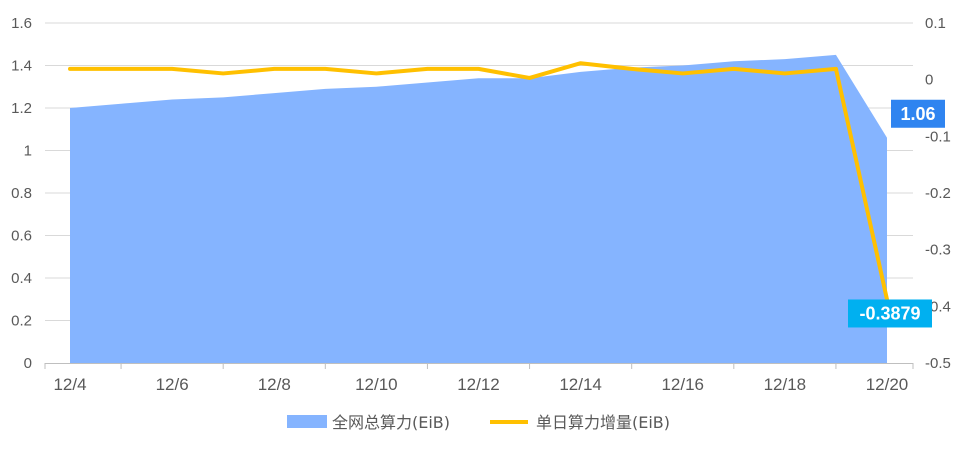 Image resolution: width=963 pixels, height=450 pixels. What do you see at coordinates (896, 213) in the screenshot?
I see `data-callouts: 1.06 -0.3879` at bounding box center [896, 213].